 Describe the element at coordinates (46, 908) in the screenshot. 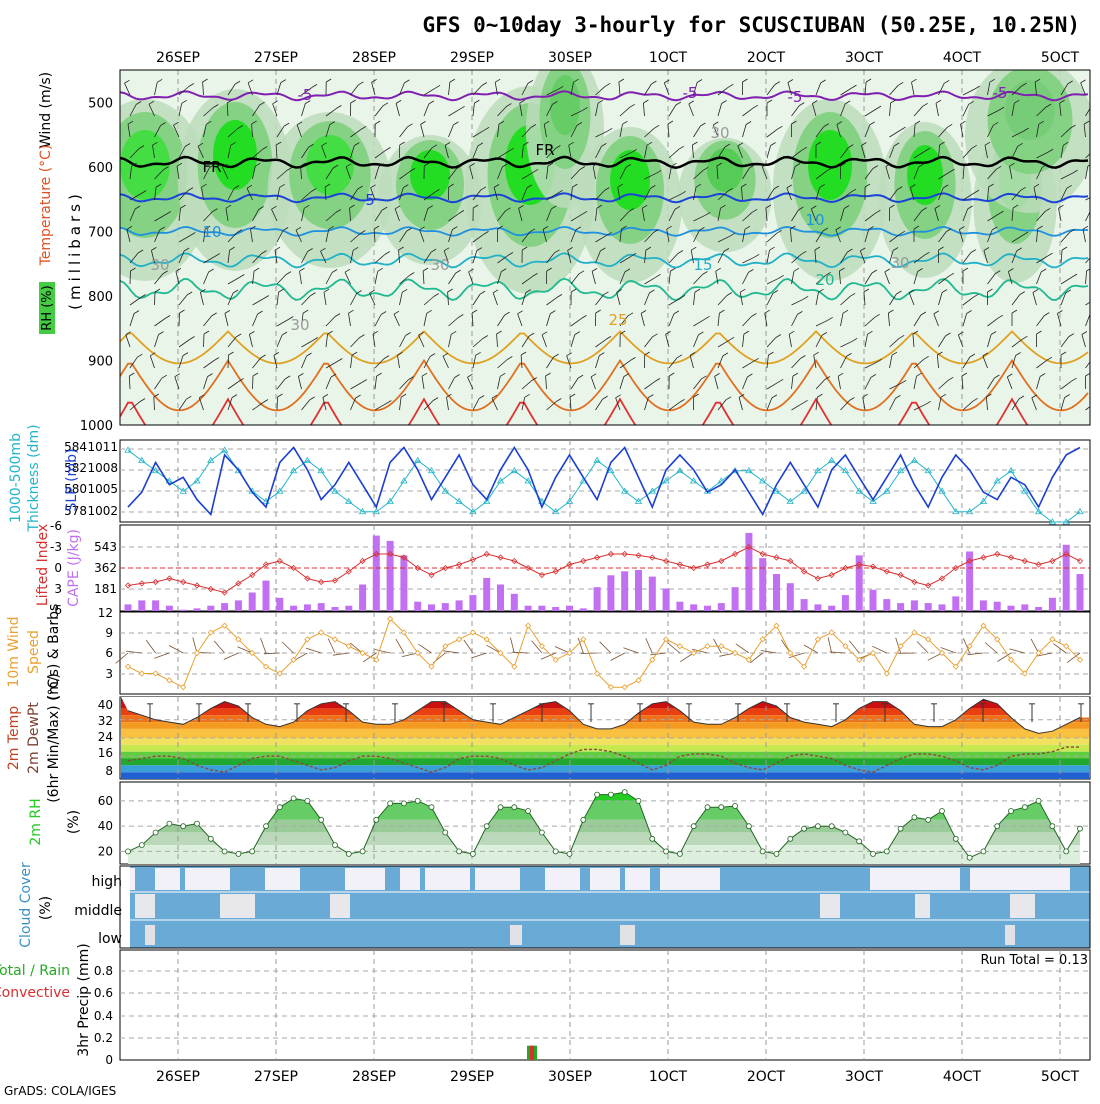

I see `cloud-units: (%)` at that location.